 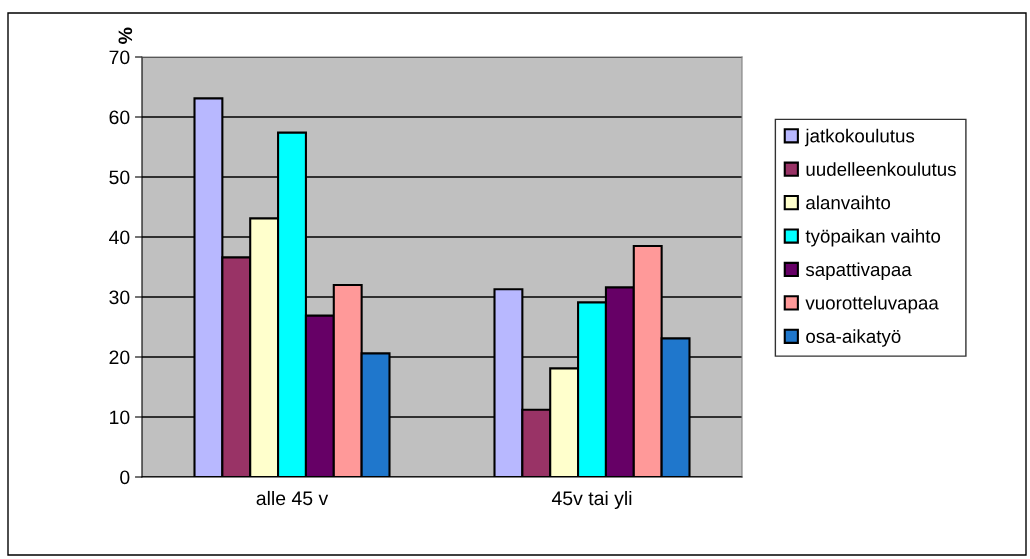 I want to click on y-tick-label: 40, so click(x=119, y=237).